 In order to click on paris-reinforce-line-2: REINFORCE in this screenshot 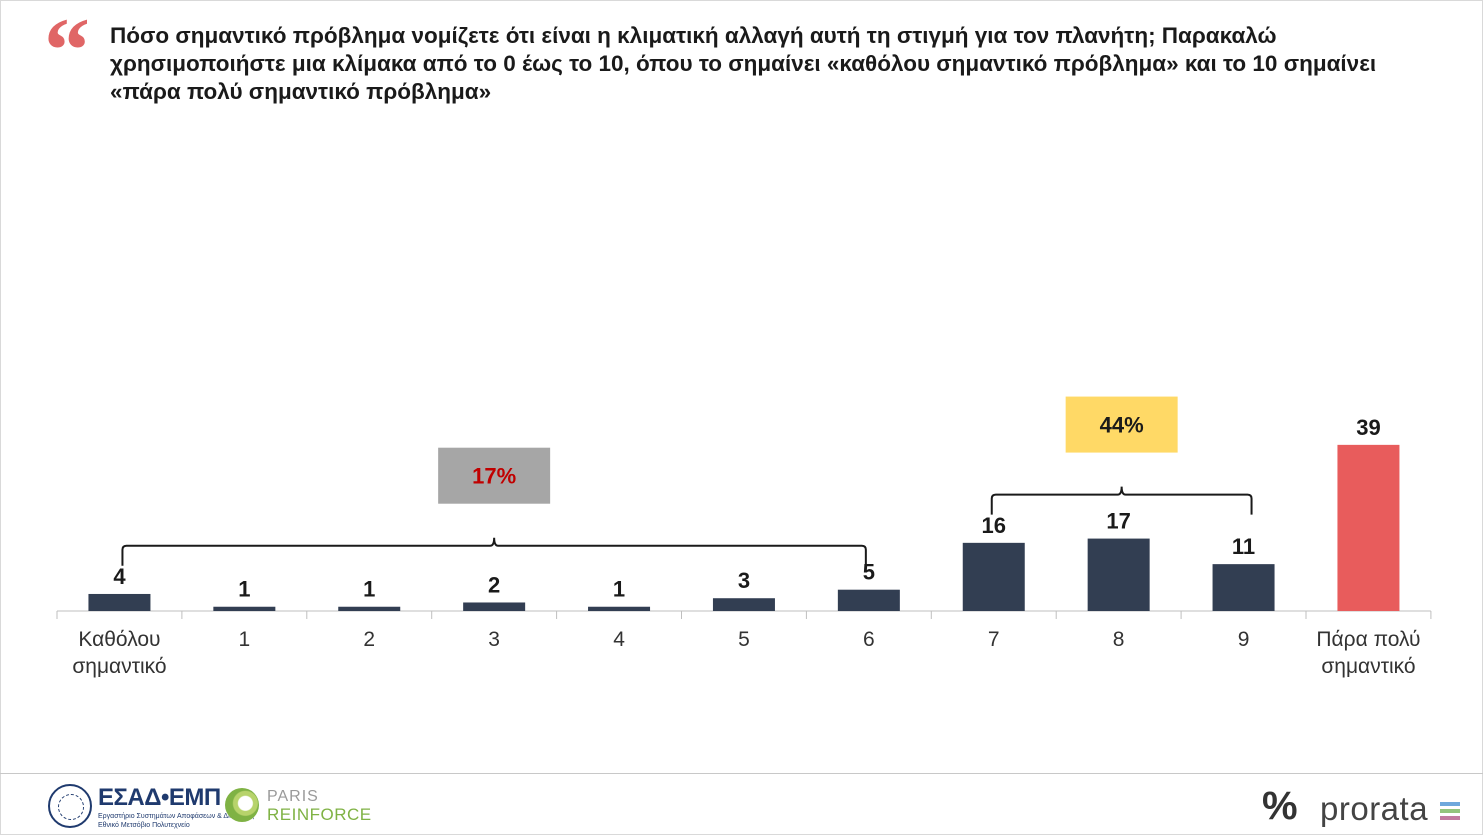, I will do `click(319, 814)`.